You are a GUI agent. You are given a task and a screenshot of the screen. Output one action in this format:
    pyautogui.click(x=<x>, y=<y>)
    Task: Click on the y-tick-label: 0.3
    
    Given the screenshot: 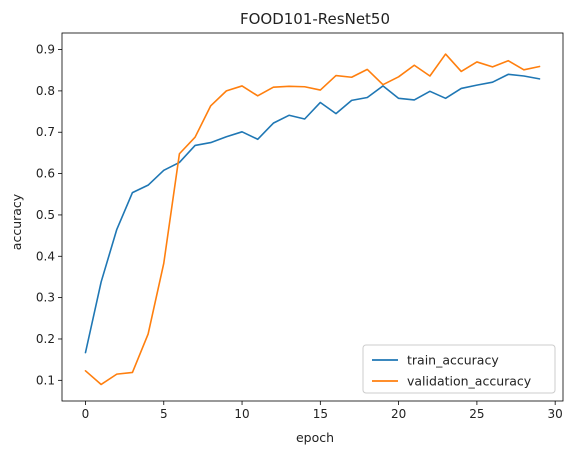 What is the action you would take?
    pyautogui.click(x=45, y=298)
    